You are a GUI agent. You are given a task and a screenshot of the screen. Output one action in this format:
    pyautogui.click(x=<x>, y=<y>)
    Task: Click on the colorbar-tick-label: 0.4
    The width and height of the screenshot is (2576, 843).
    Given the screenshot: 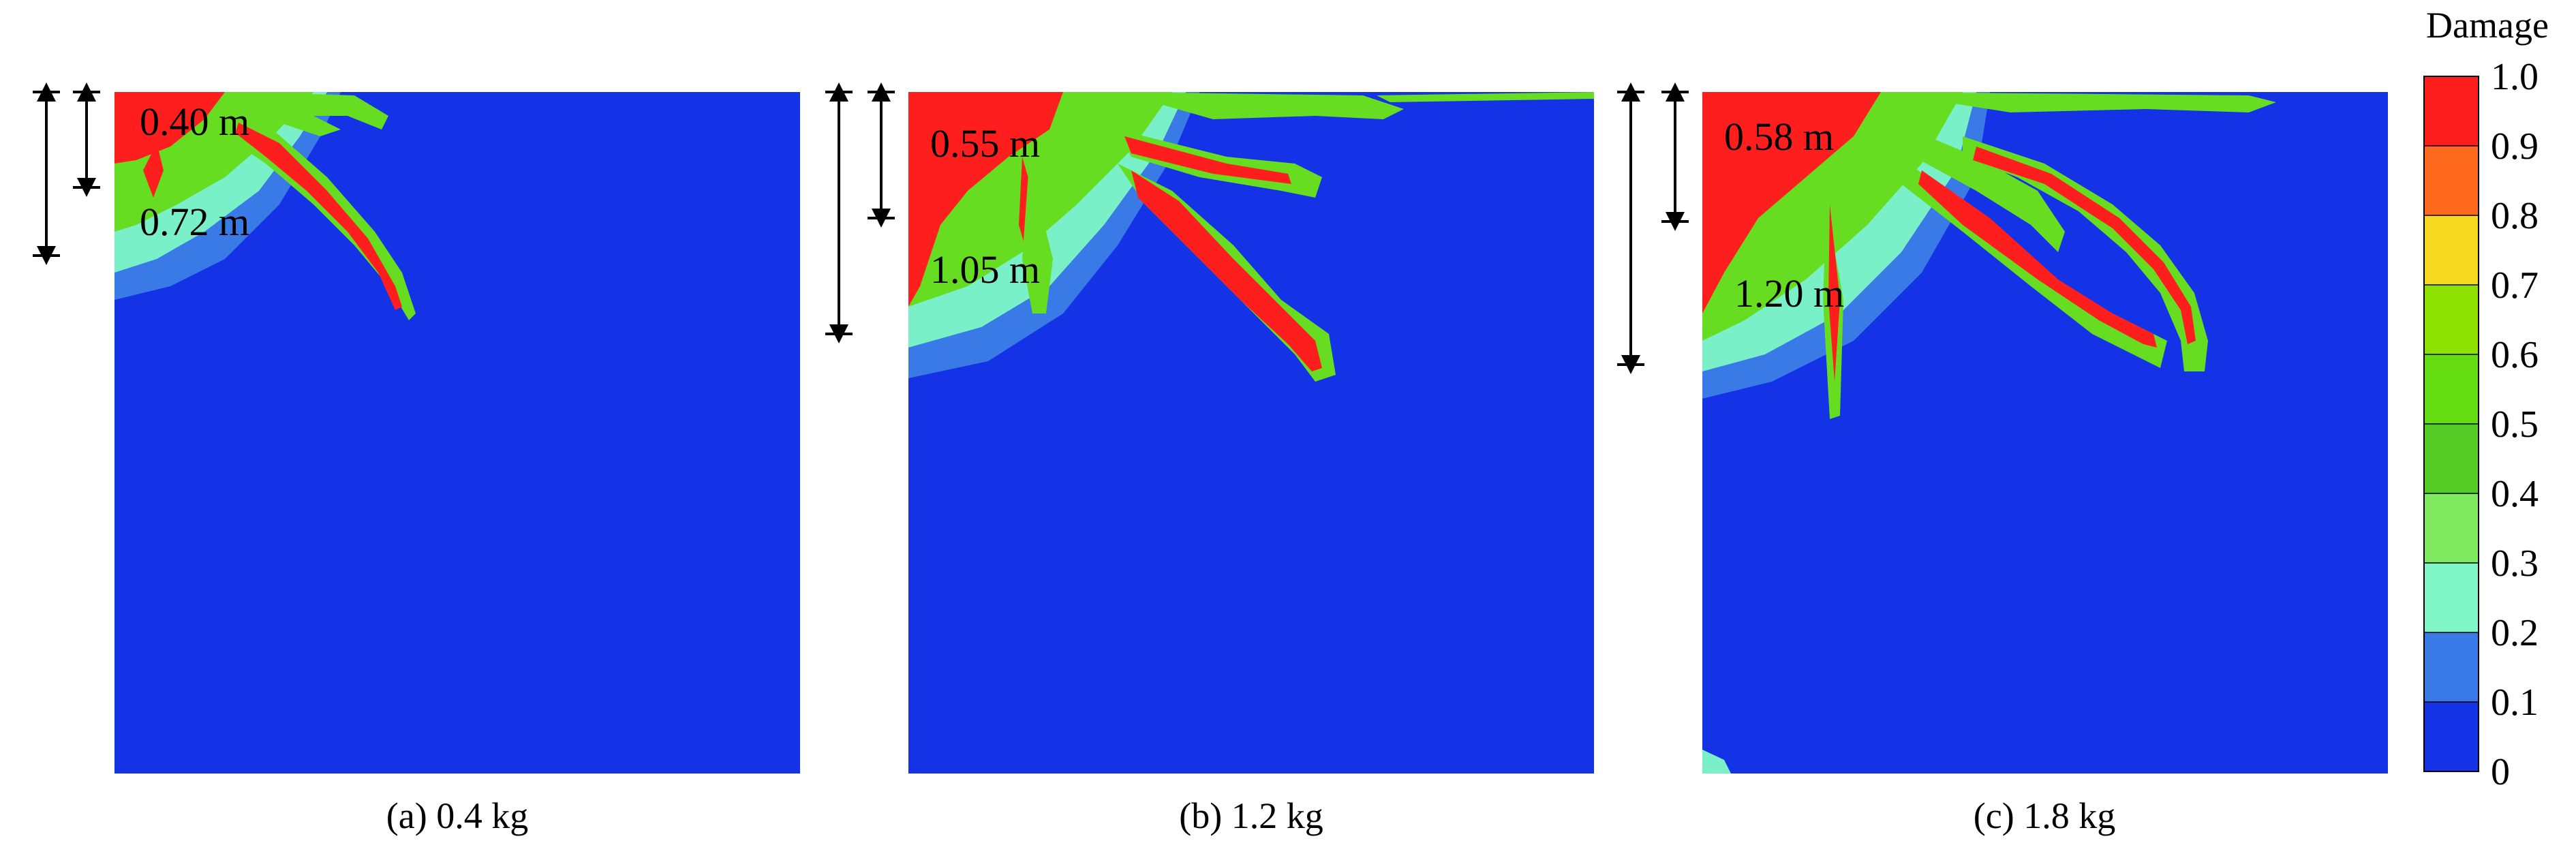 What is the action you would take?
    pyautogui.click(x=2515, y=494)
    